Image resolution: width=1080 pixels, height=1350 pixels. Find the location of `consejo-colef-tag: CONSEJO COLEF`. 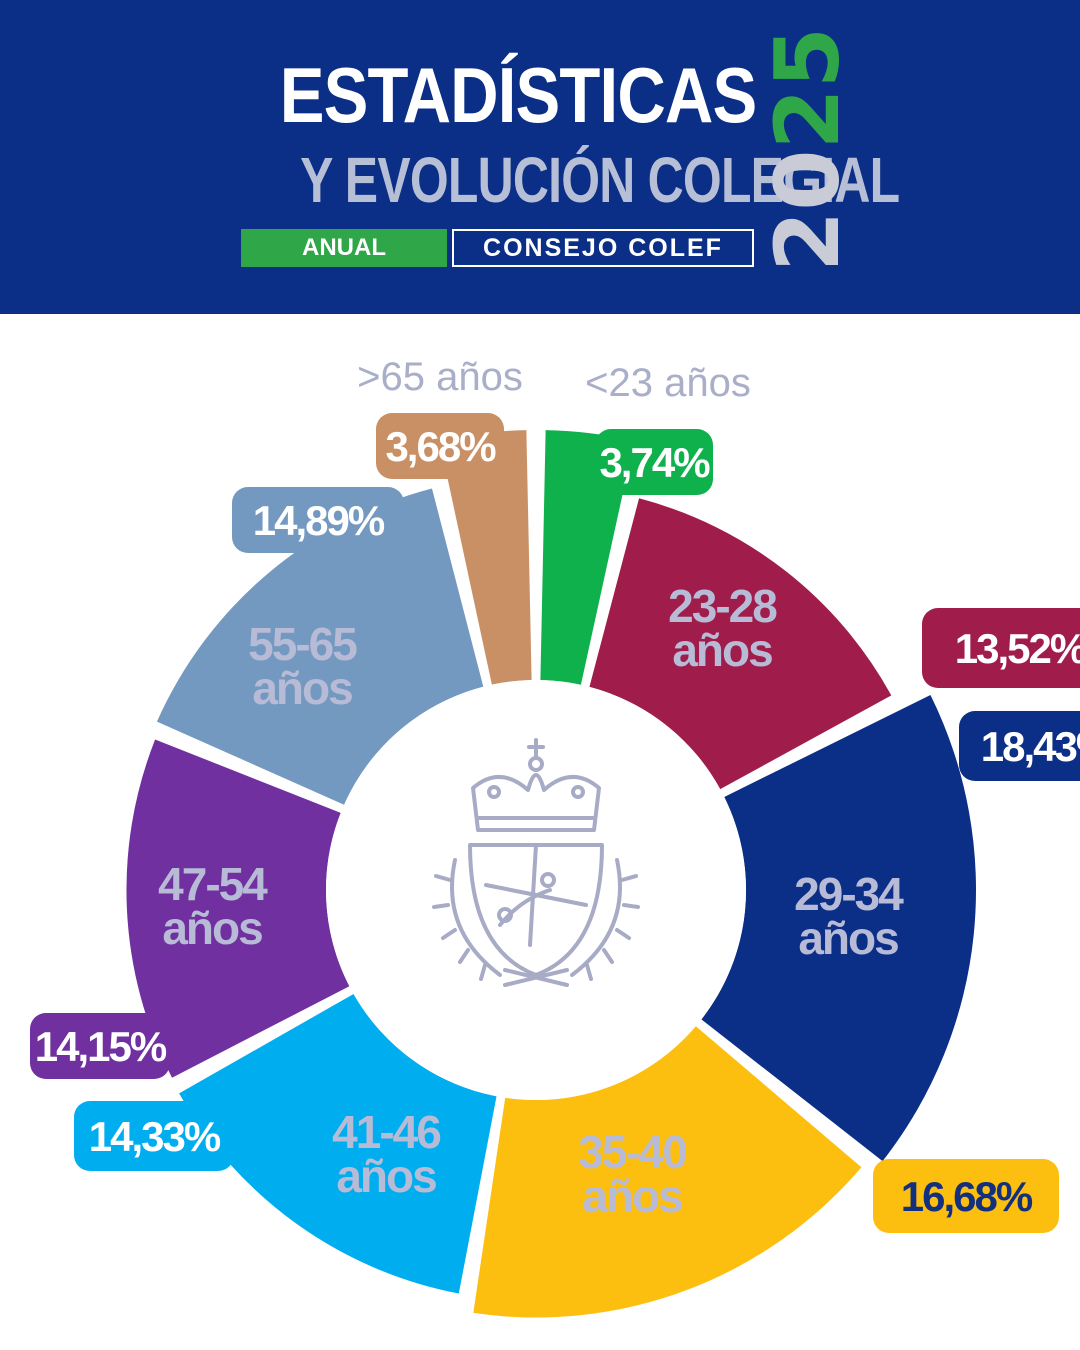

consejo-colef-tag: CONSEJO COLEF is located at coordinates (603, 248).